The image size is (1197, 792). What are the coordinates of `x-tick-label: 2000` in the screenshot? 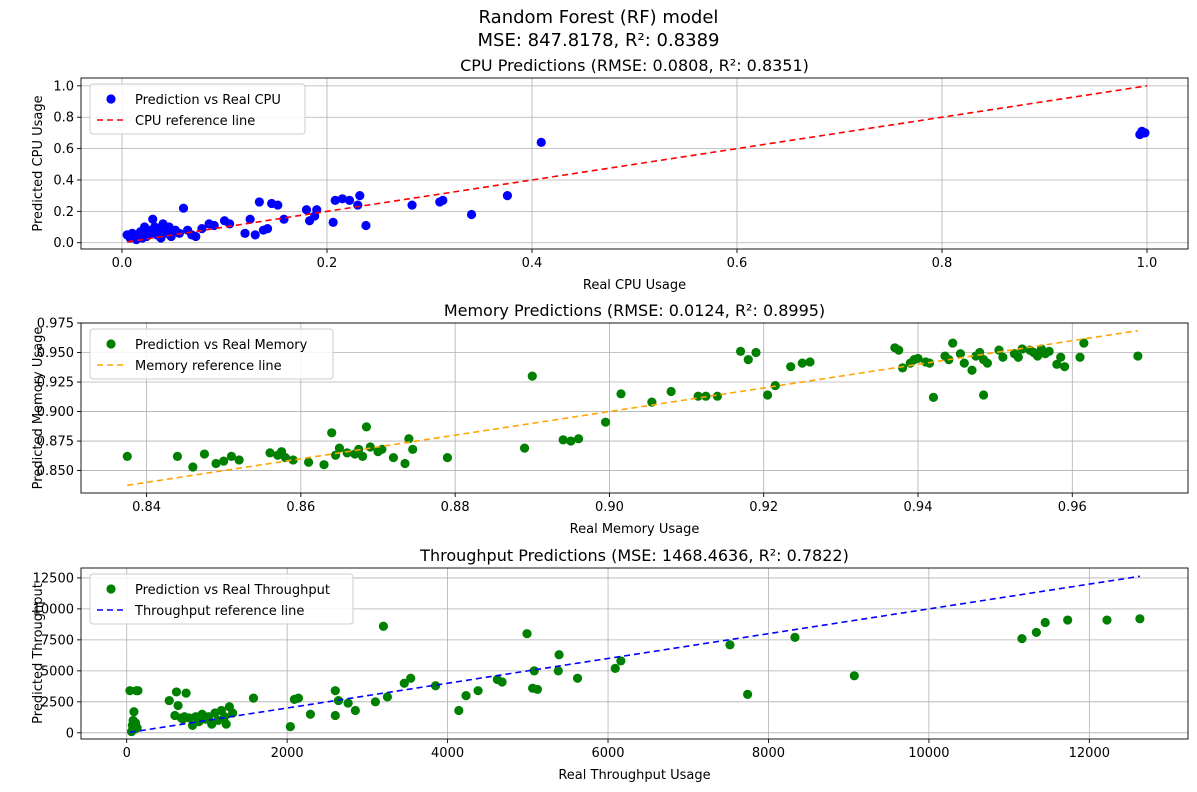 It's located at (287, 753).